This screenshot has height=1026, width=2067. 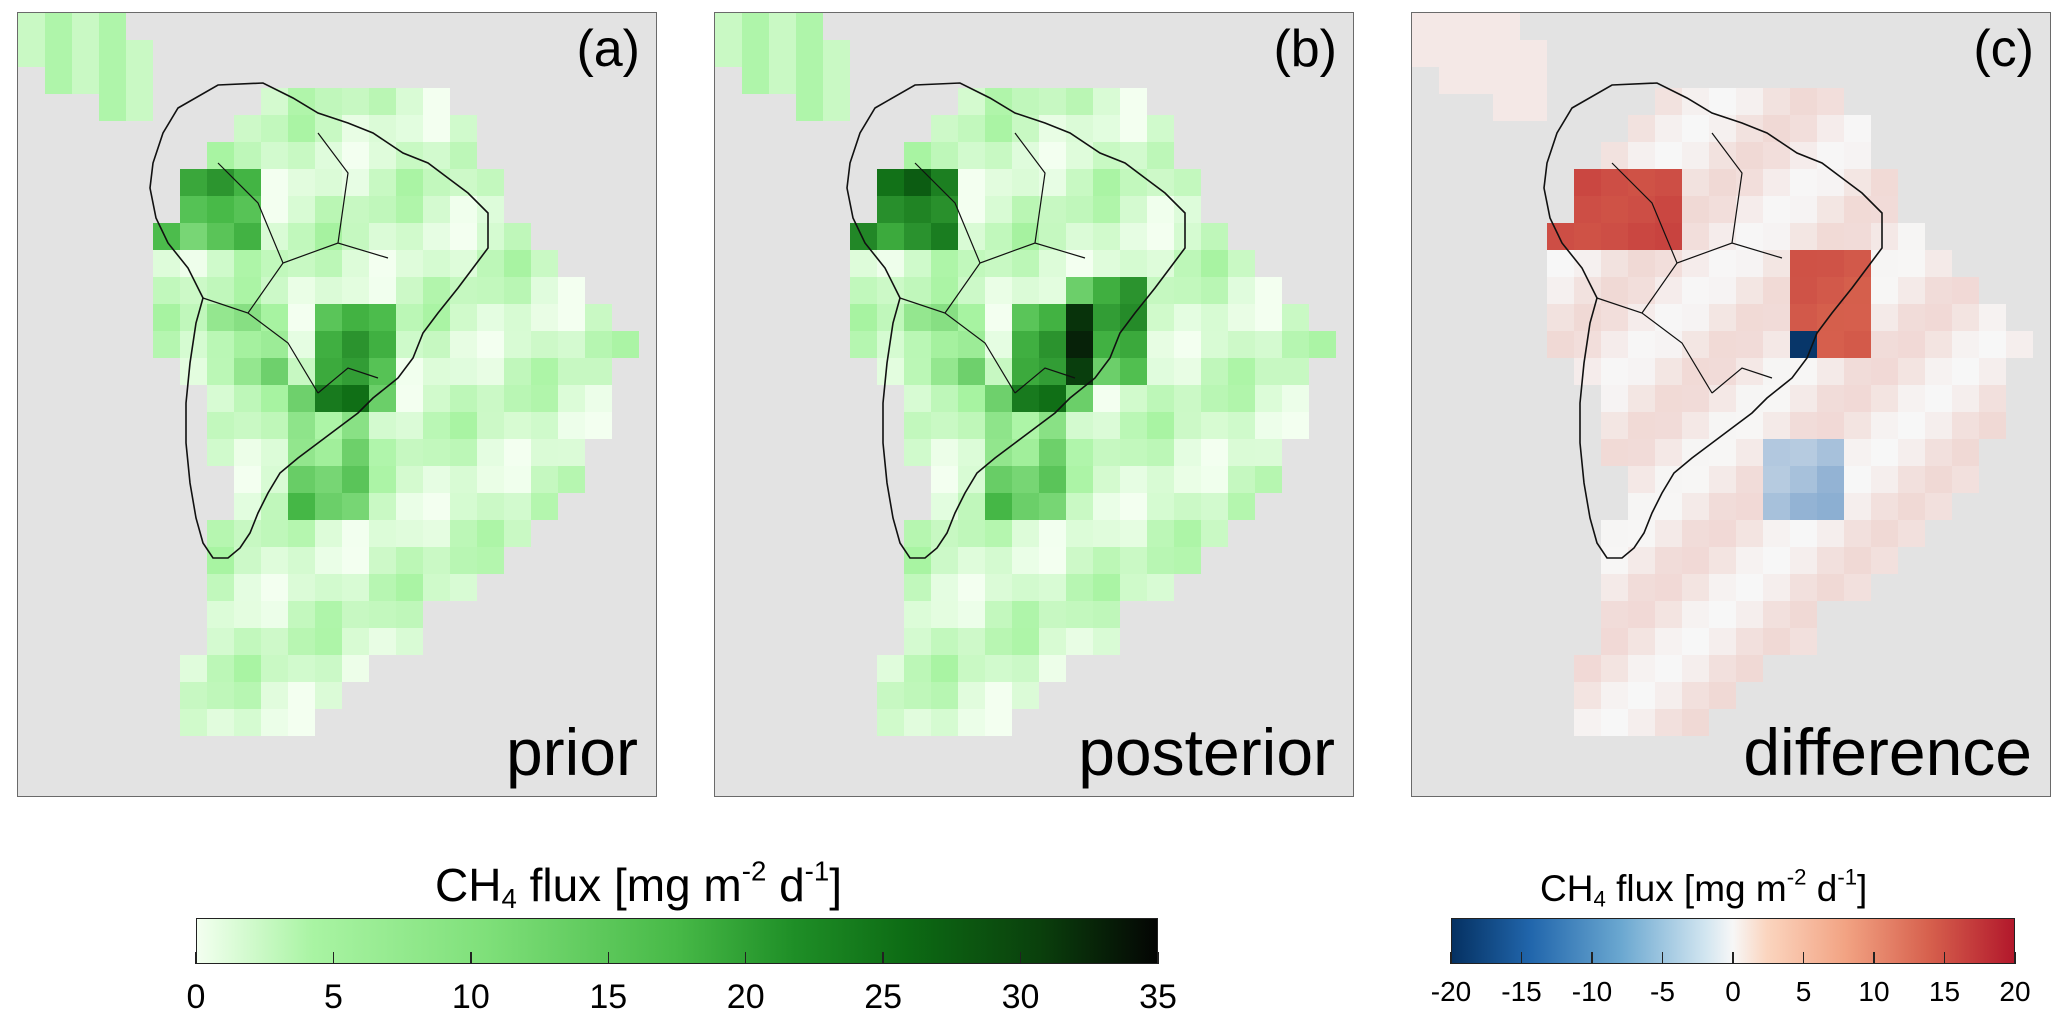 I want to click on country-borders, so click(x=295, y=263).